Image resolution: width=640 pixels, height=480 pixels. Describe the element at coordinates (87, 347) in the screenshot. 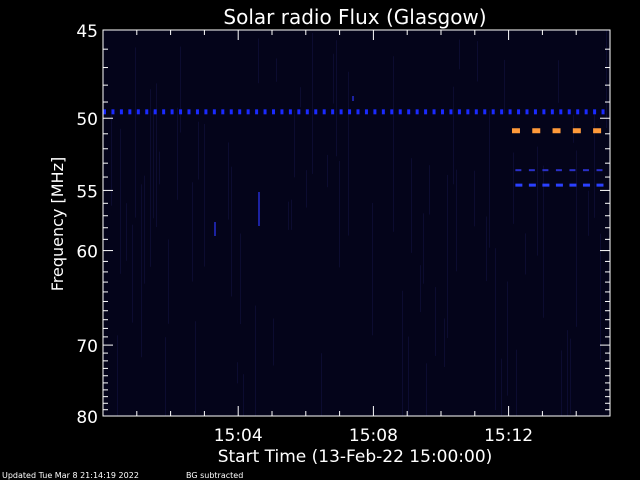

I see `y-tick-label: 70` at that location.